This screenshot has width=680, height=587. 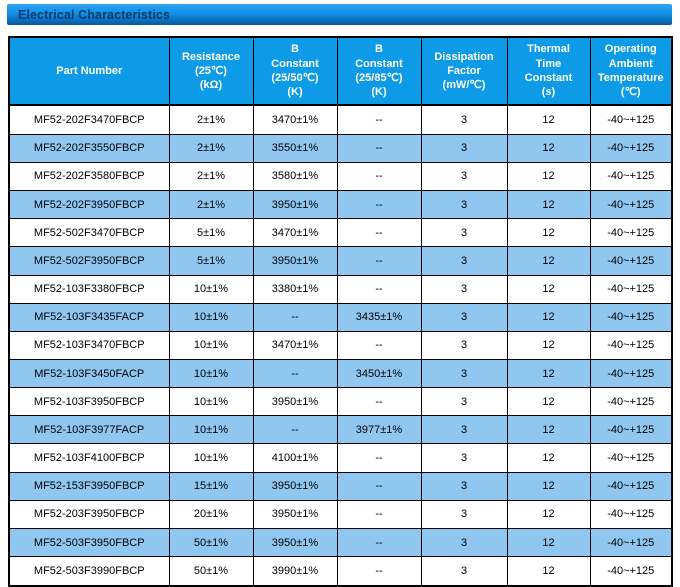 I want to click on table-cell: MF52-202F3950FBCP, so click(x=89, y=205).